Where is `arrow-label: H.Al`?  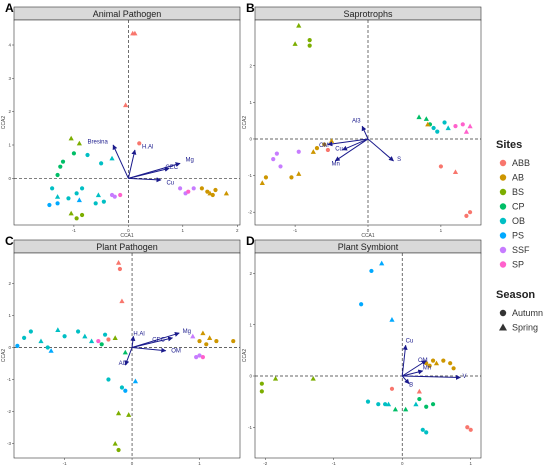
arrow-label: H.Al is located at coordinates (147, 147).